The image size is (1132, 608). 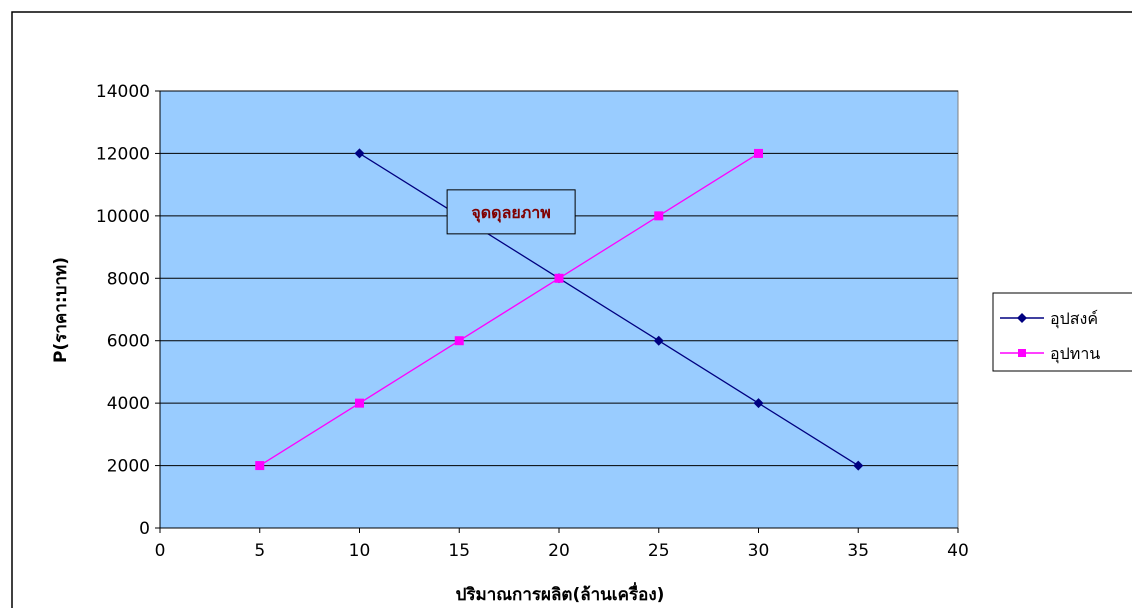 What do you see at coordinates (659, 551) in the screenshot?
I see `x-tick-label-25: 25` at bounding box center [659, 551].